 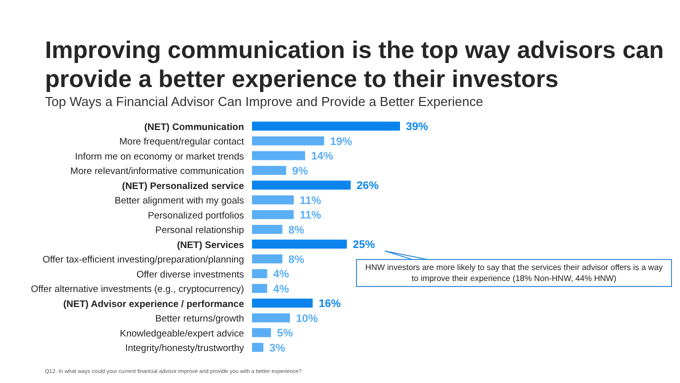 What do you see at coordinates (264, 101) in the screenshot?
I see `chart-subtitle: Top Ways a Financial Advisor Can Improve and Provide a Better Experience` at bounding box center [264, 101].